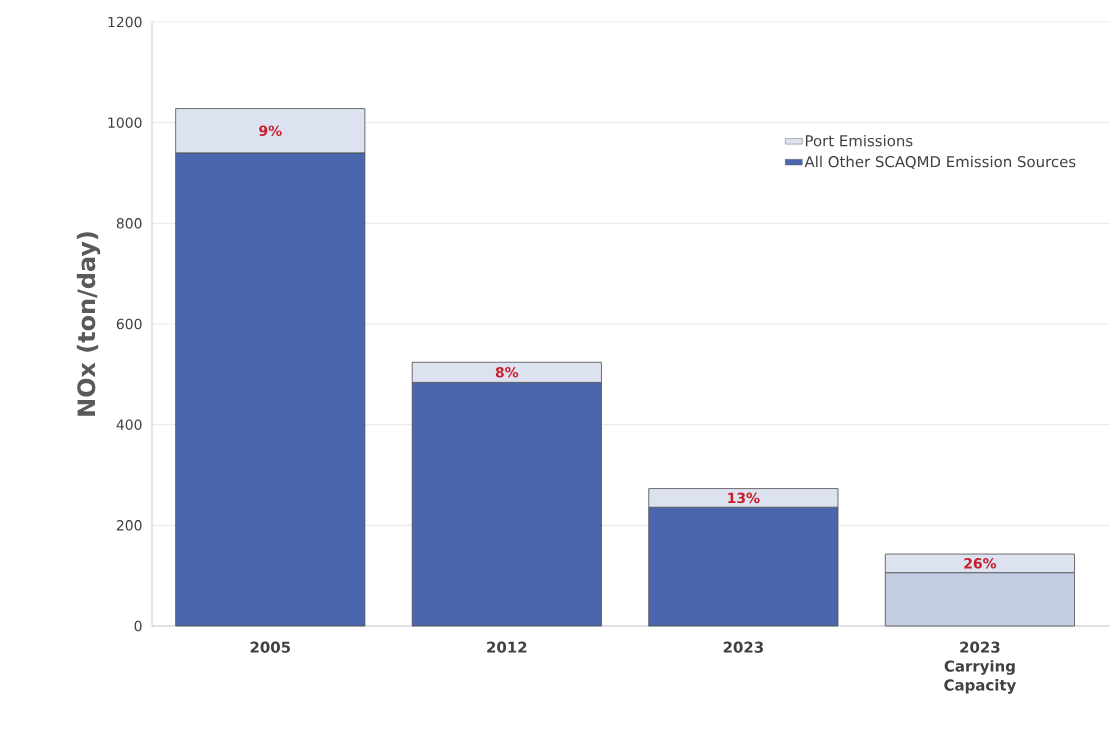 The width and height of the screenshot is (1112, 741). I want to click on x-tick-label: 2023, so click(743, 647).